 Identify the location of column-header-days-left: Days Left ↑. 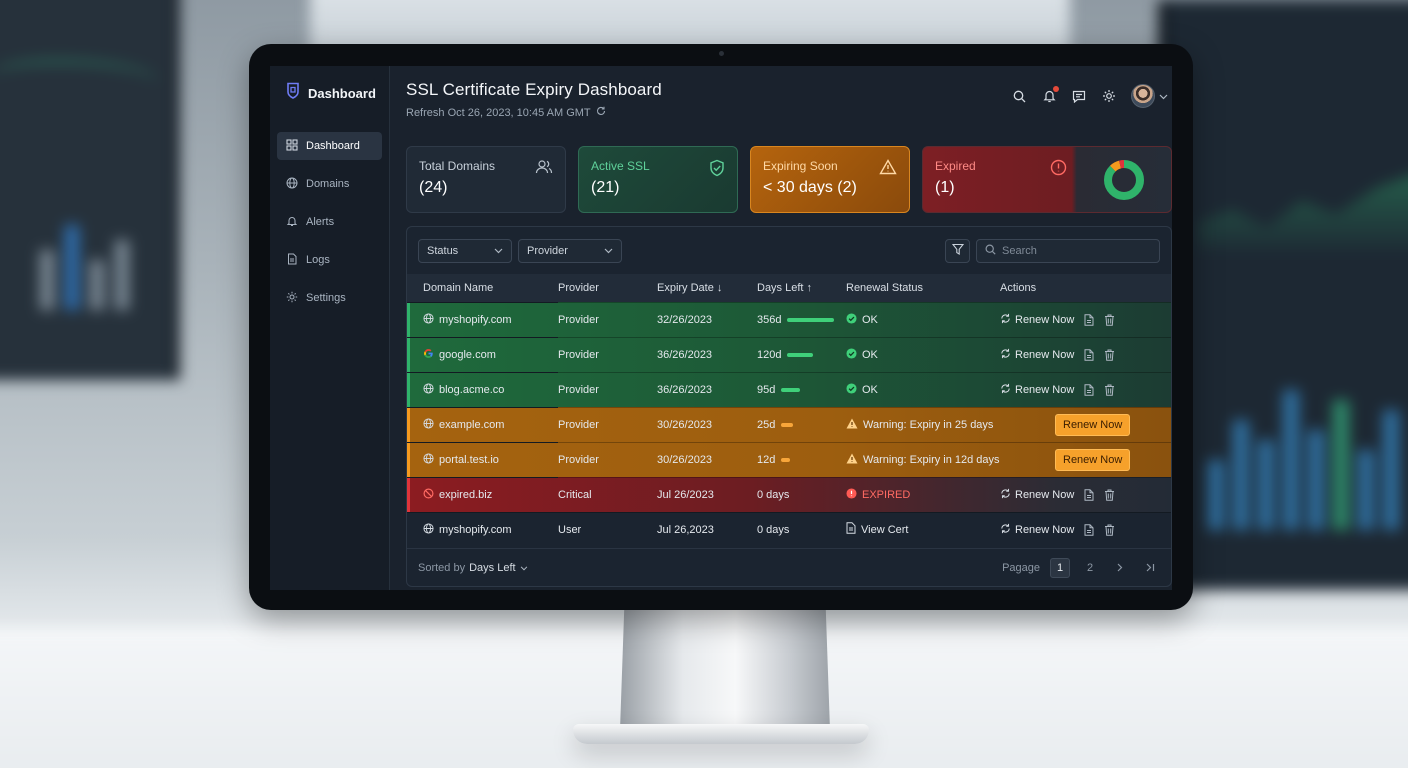
(801, 288).